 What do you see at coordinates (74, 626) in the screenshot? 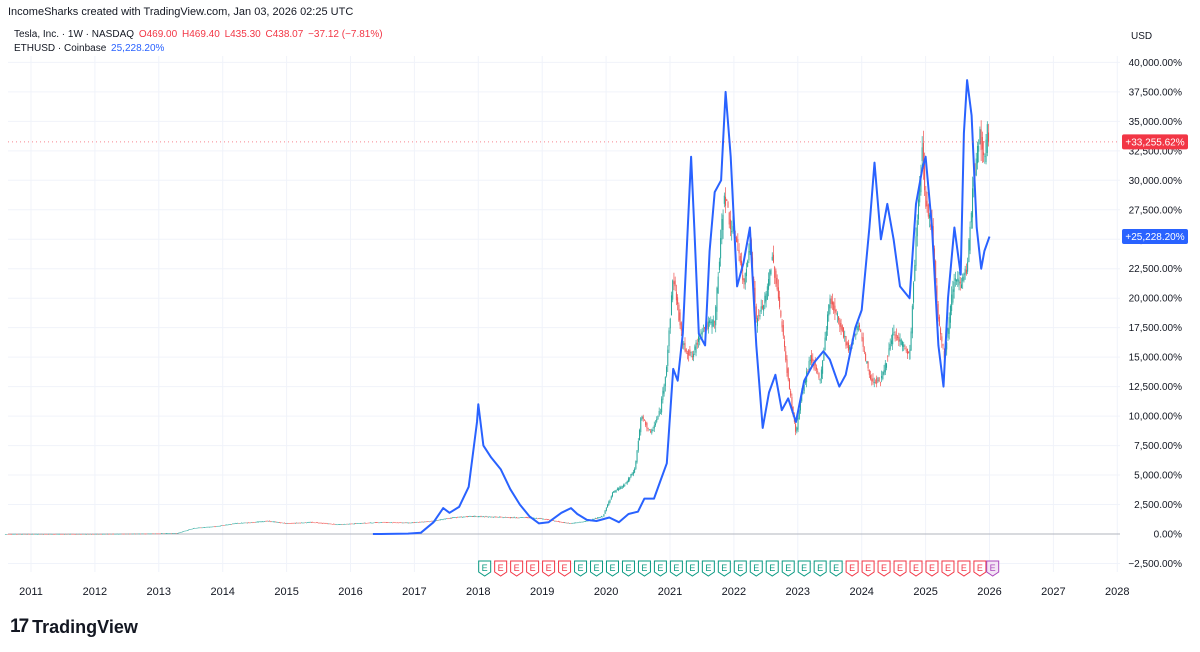
I see `tradingview-logo: 17 TradingView` at bounding box center [74, 626].